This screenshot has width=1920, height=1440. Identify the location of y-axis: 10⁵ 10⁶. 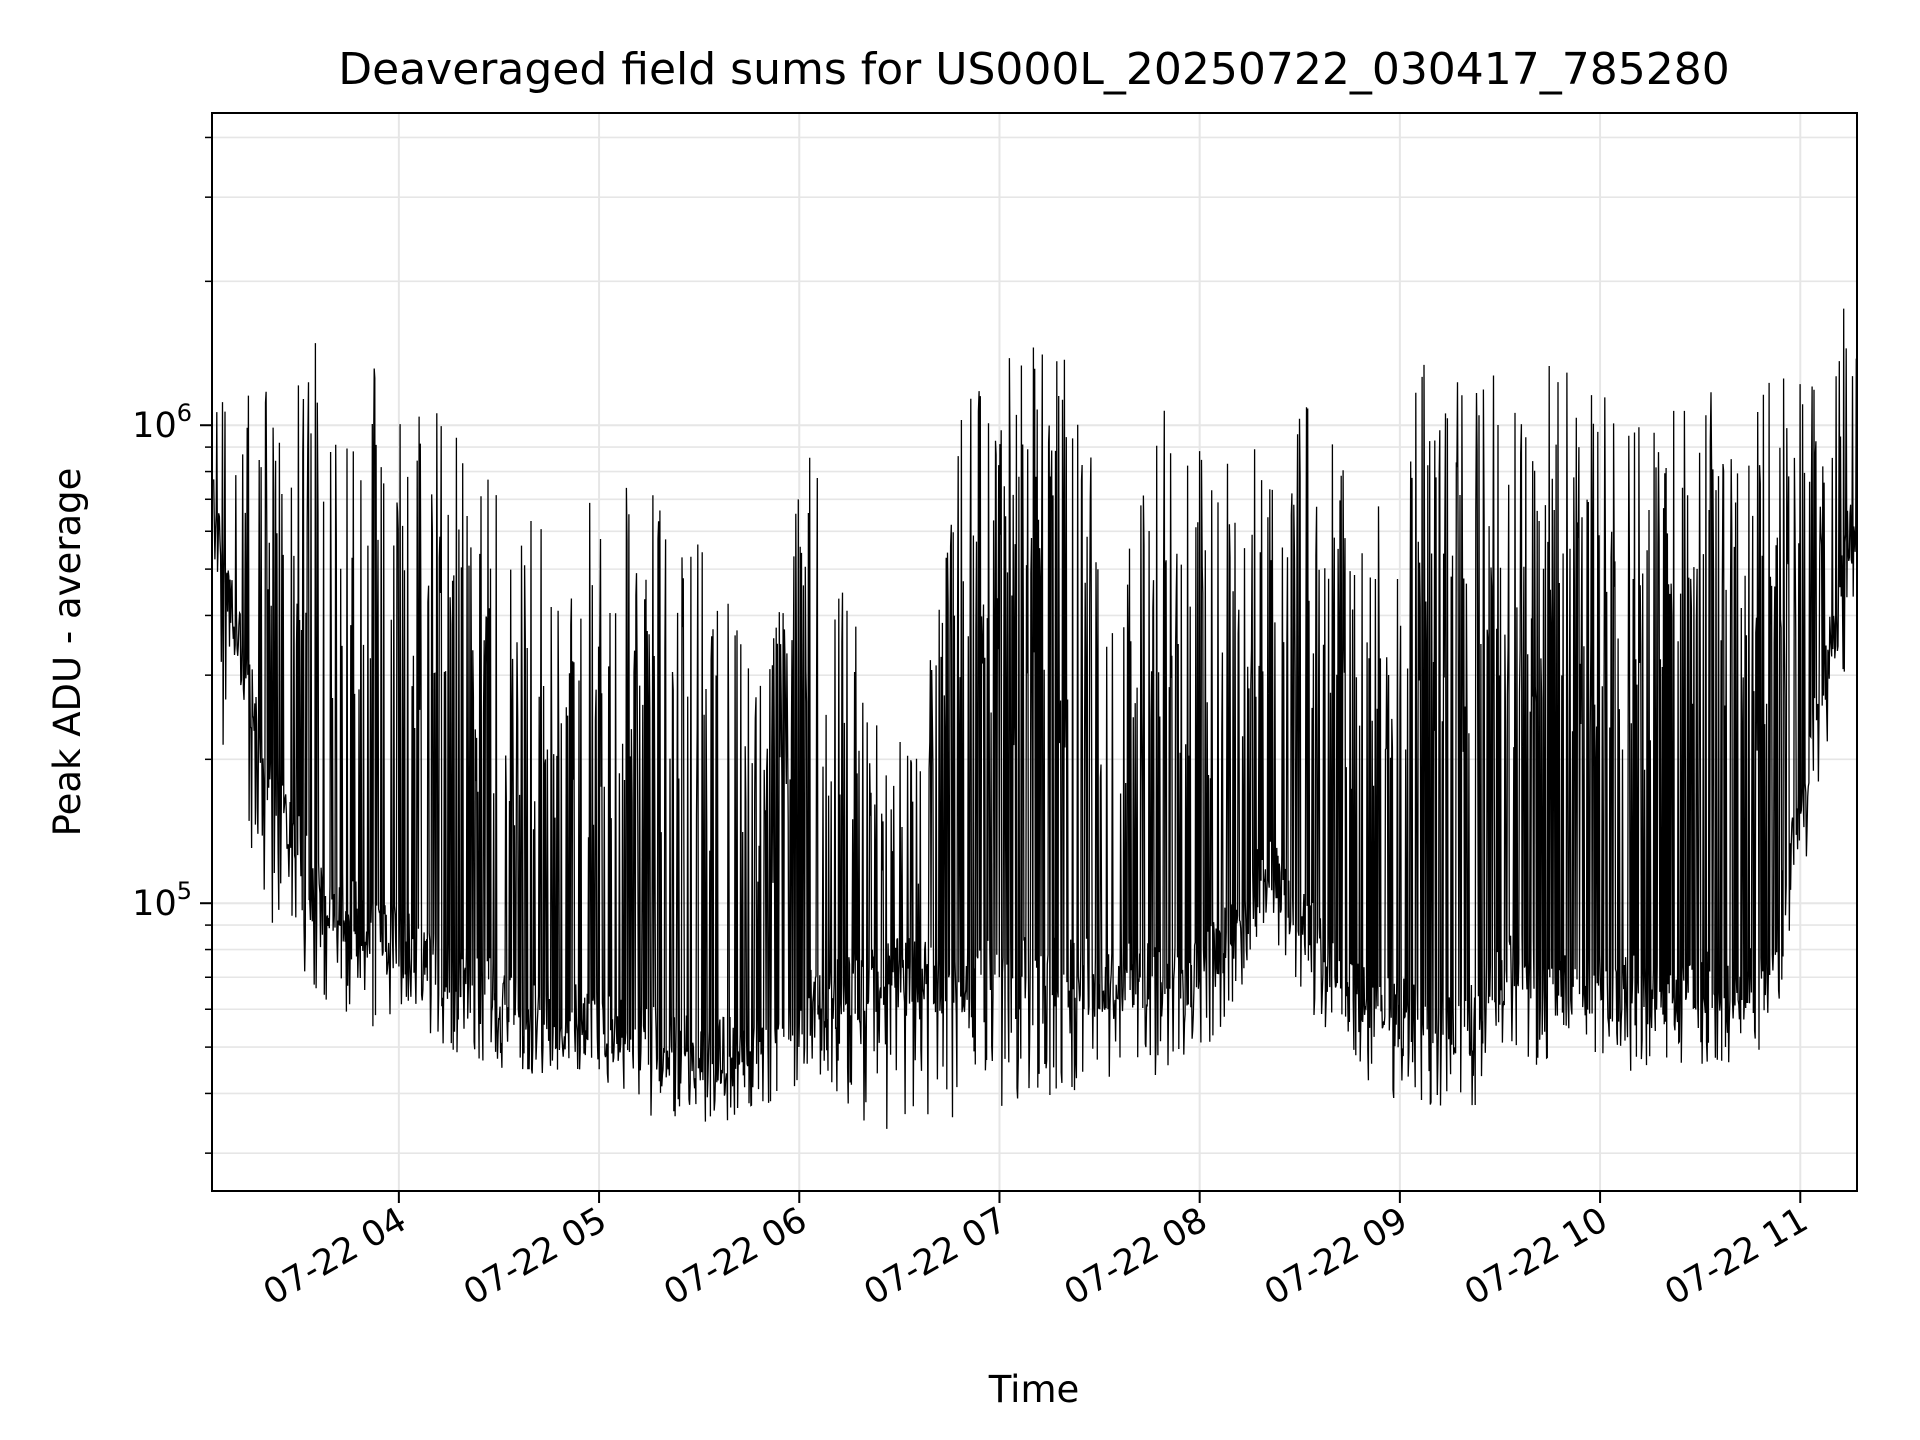
(172, 645).